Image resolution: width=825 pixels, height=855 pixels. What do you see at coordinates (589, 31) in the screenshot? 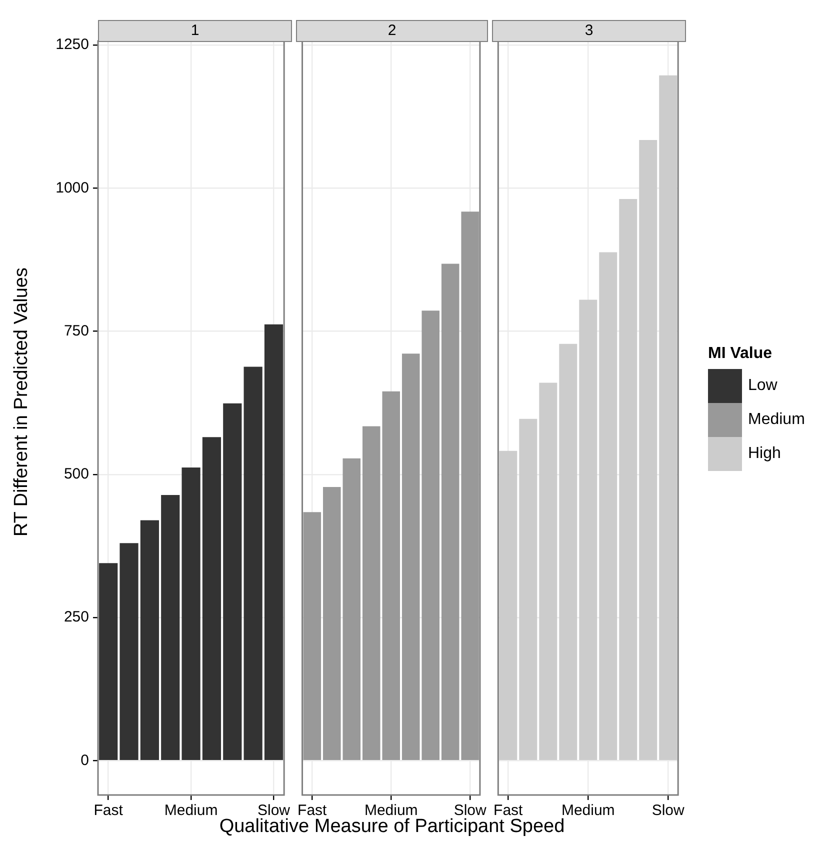
I see `chart-title: 3` at bounding box center [589, 31].